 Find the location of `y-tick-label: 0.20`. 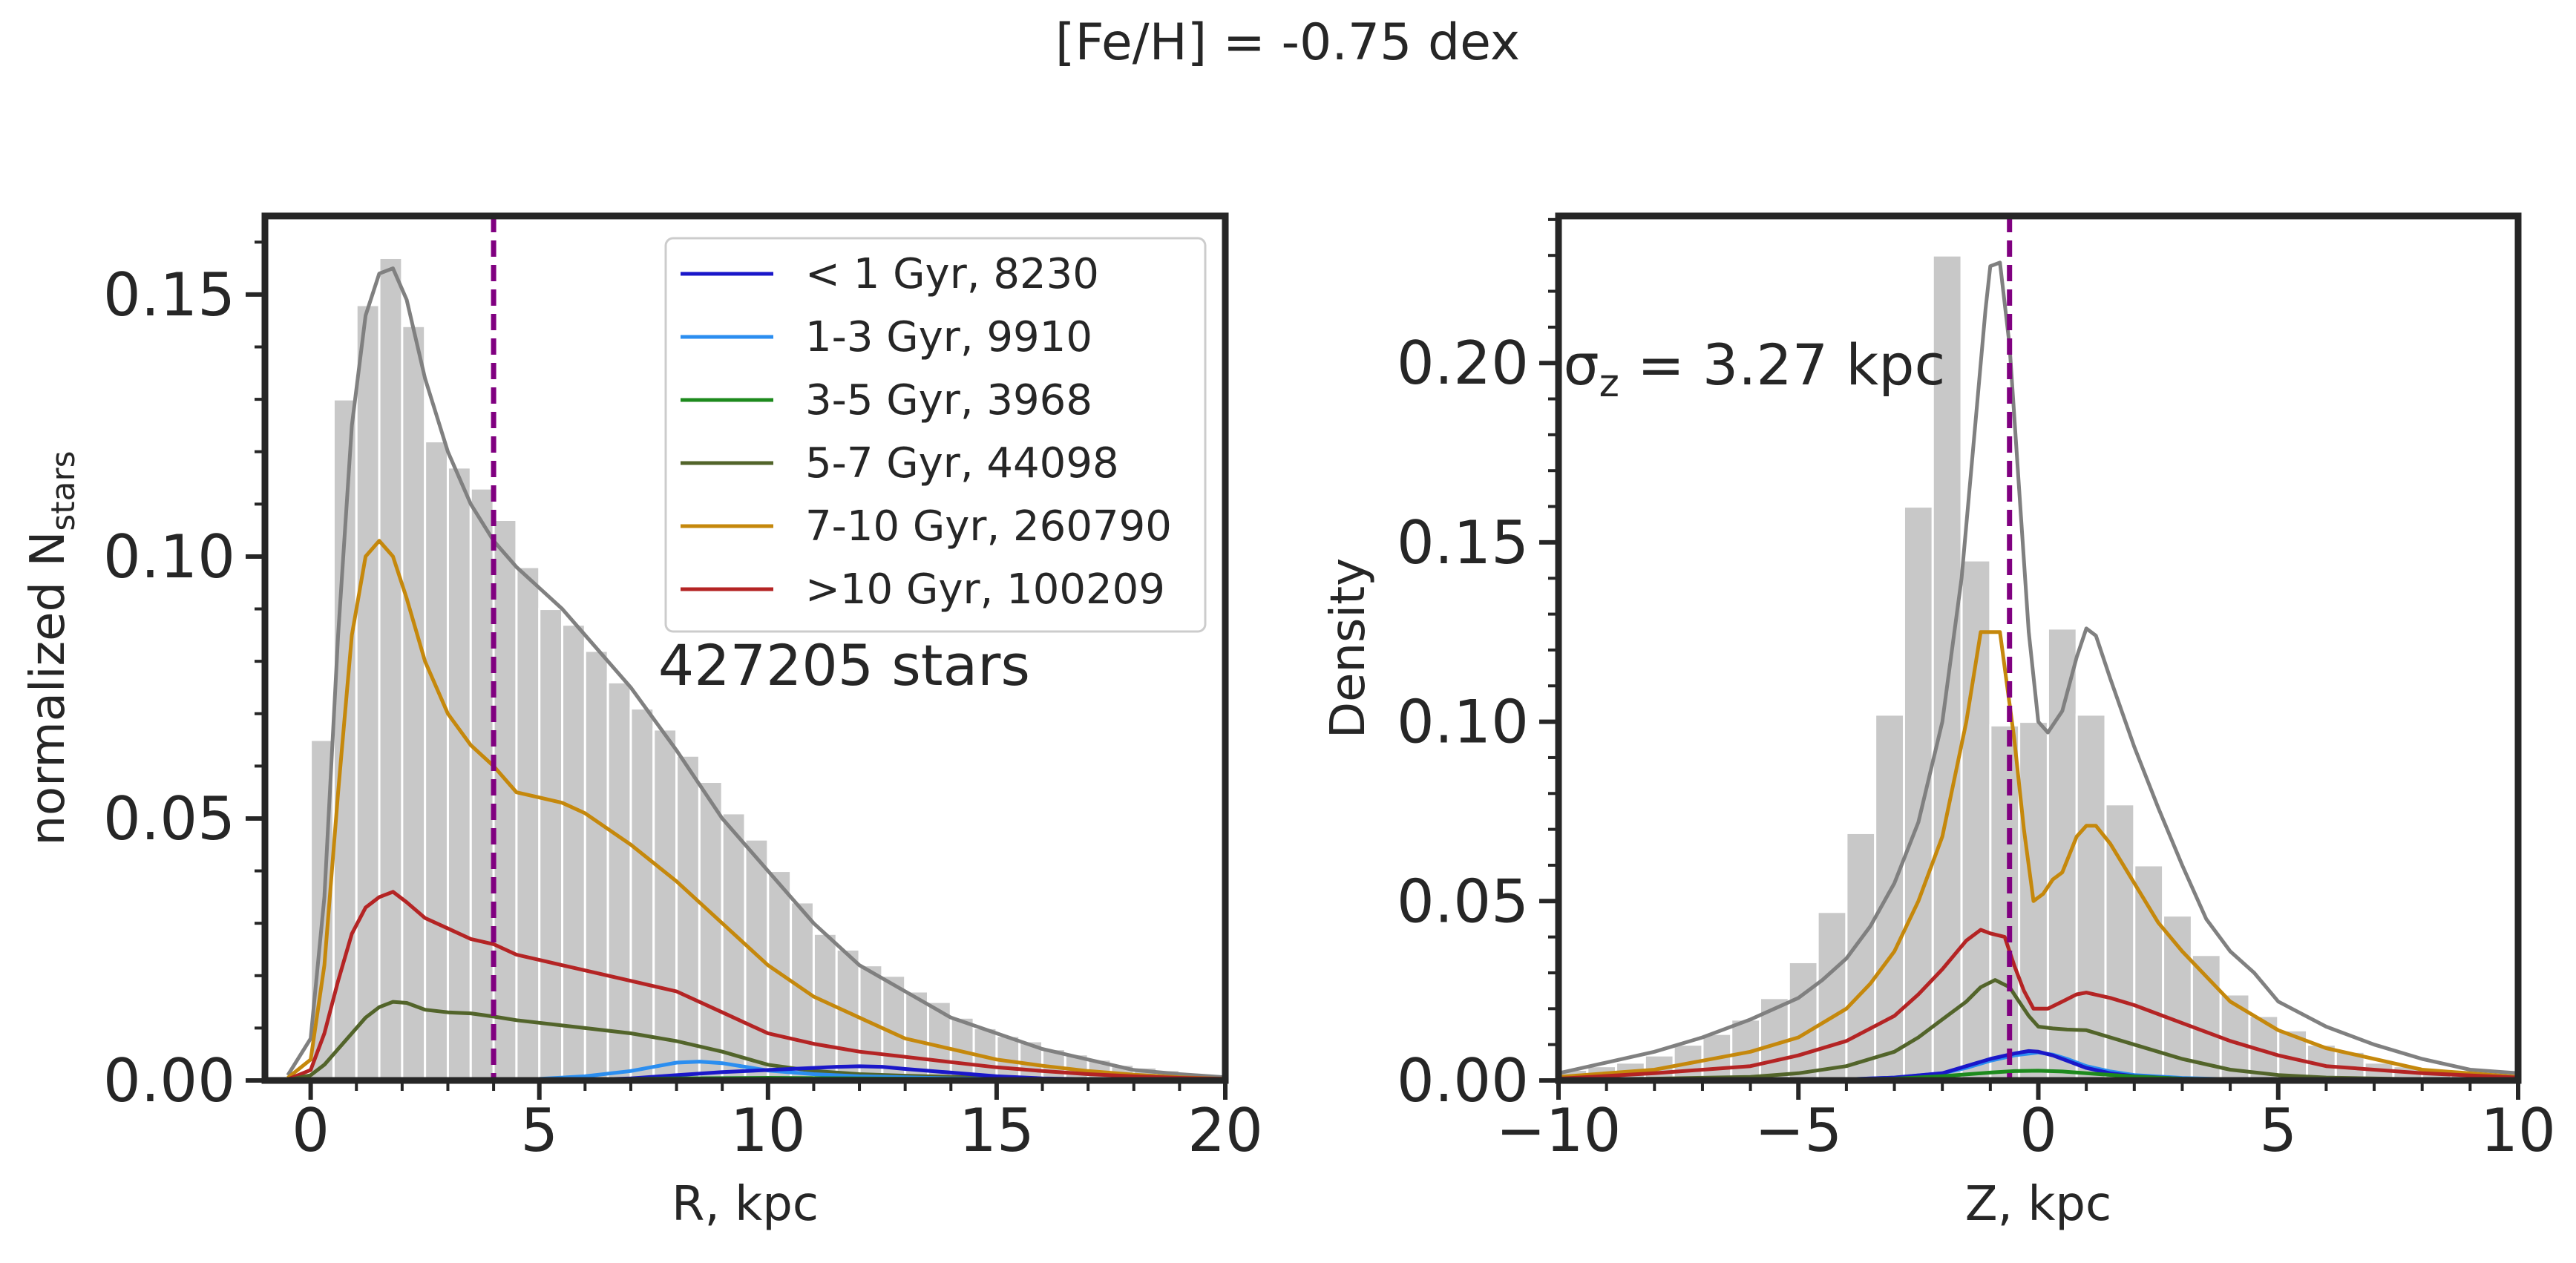

y-tick-label: 0.20 is located at coordinates (1463, 363).